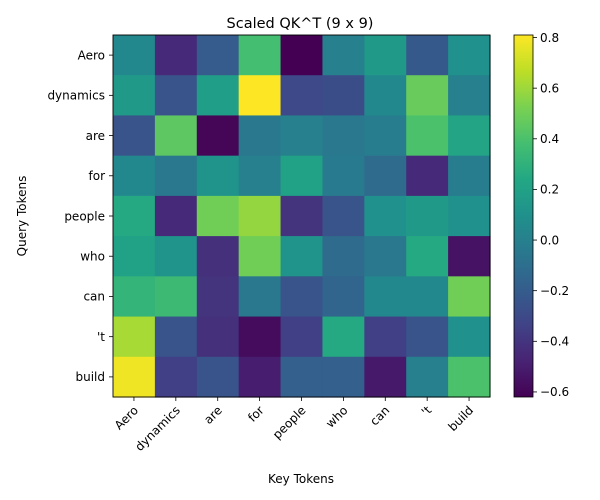 This screenshot has width=600, height=500. I want to click on x-tick-label: 't, so click(427, 411).